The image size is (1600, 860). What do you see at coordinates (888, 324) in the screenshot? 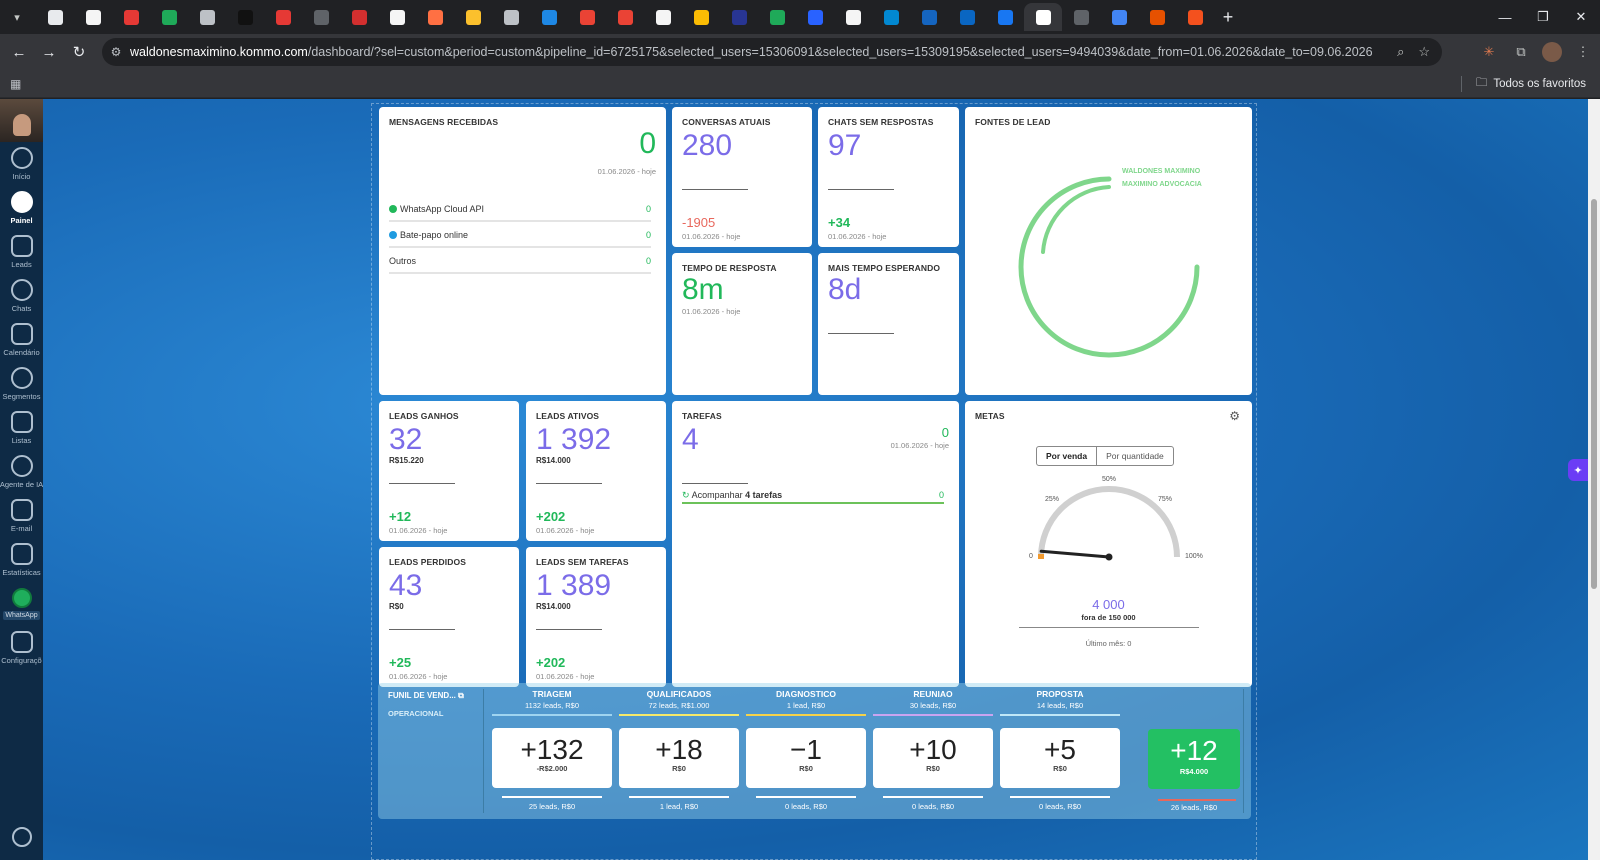
I see `widget-mais-tempo-esperando: MAIS TEMPO ESPERANDO 8d` at bounding box center [888, 324].